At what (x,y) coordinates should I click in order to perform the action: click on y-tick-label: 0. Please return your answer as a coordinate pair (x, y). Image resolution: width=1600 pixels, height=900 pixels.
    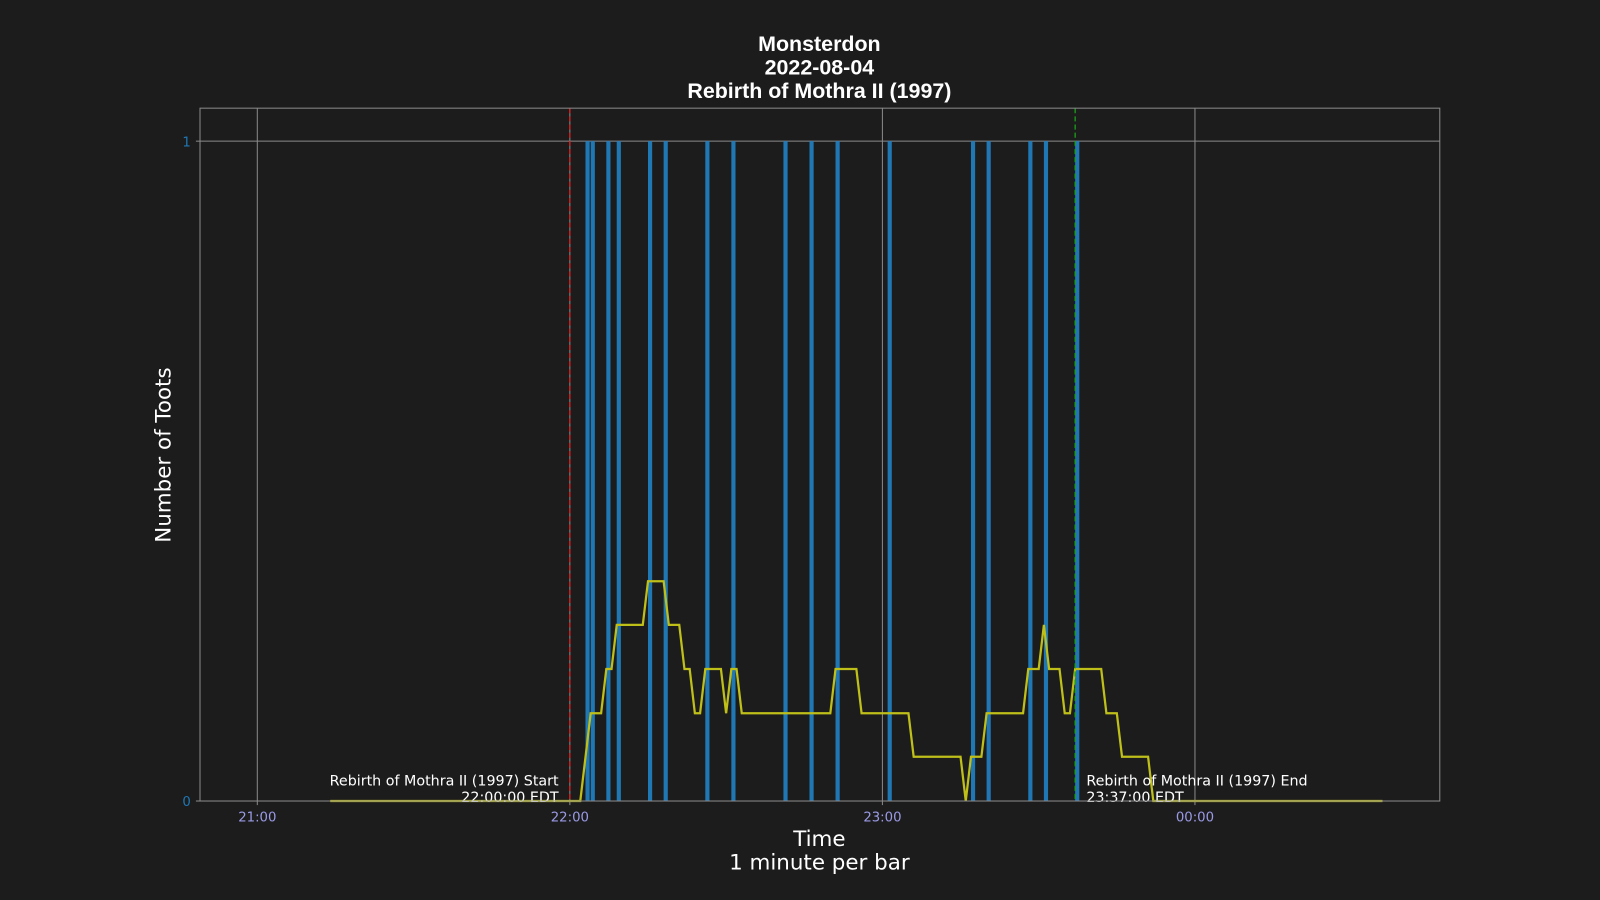
    Looking at the image, I should click on (186, 802).